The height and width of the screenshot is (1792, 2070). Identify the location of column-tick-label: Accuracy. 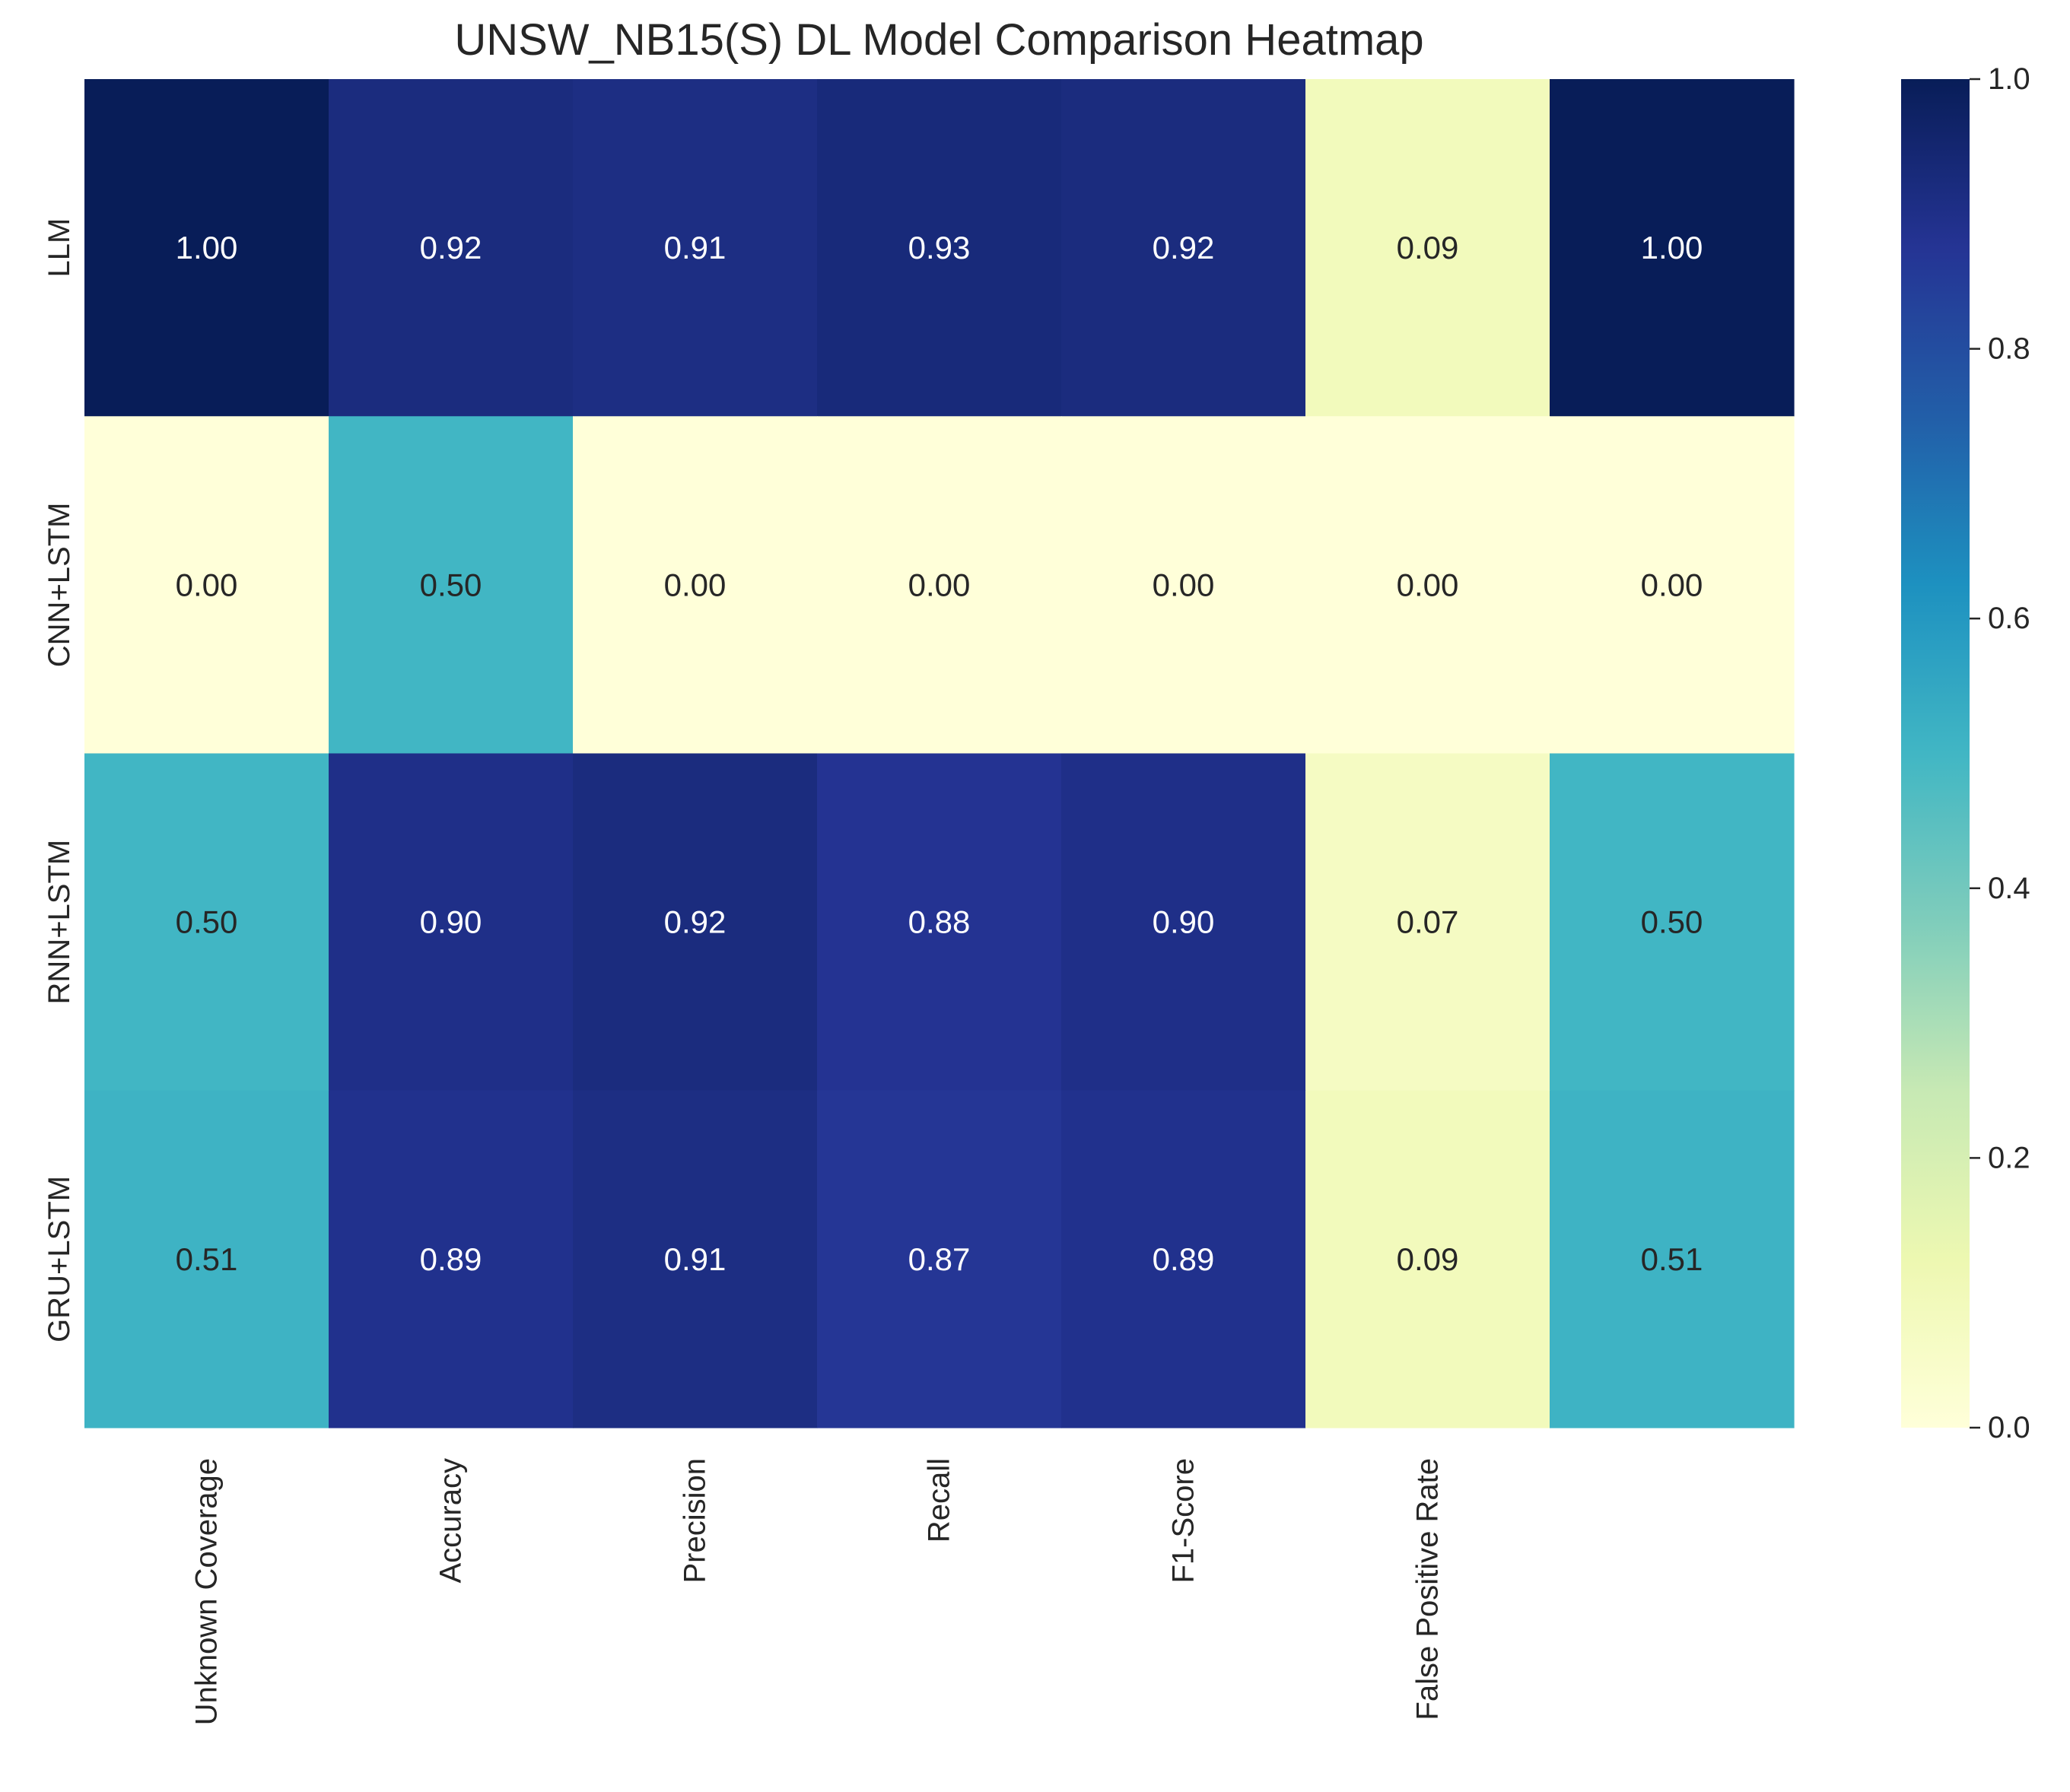
(451, 1521).